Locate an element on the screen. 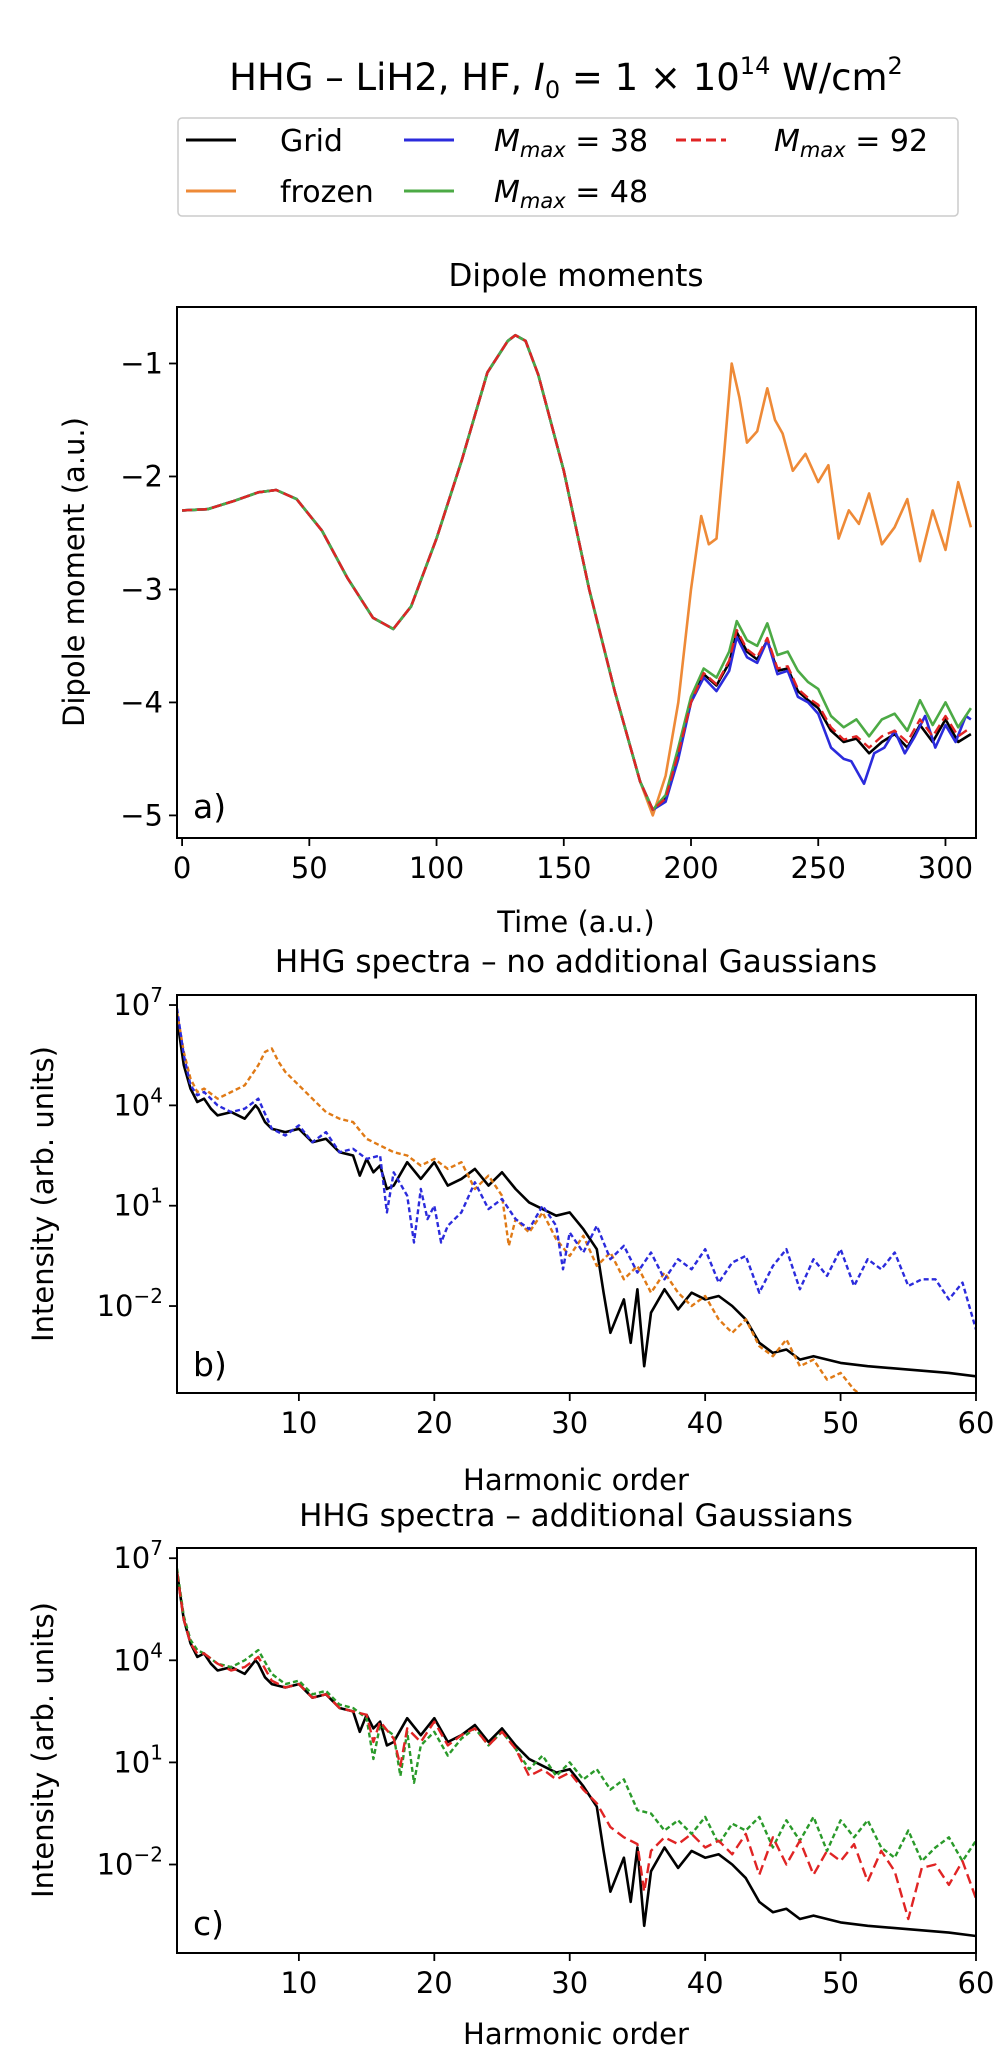 The image size is (996, 2050). panel-a-xtick-label: 150 is located at coordinates (563, 868).